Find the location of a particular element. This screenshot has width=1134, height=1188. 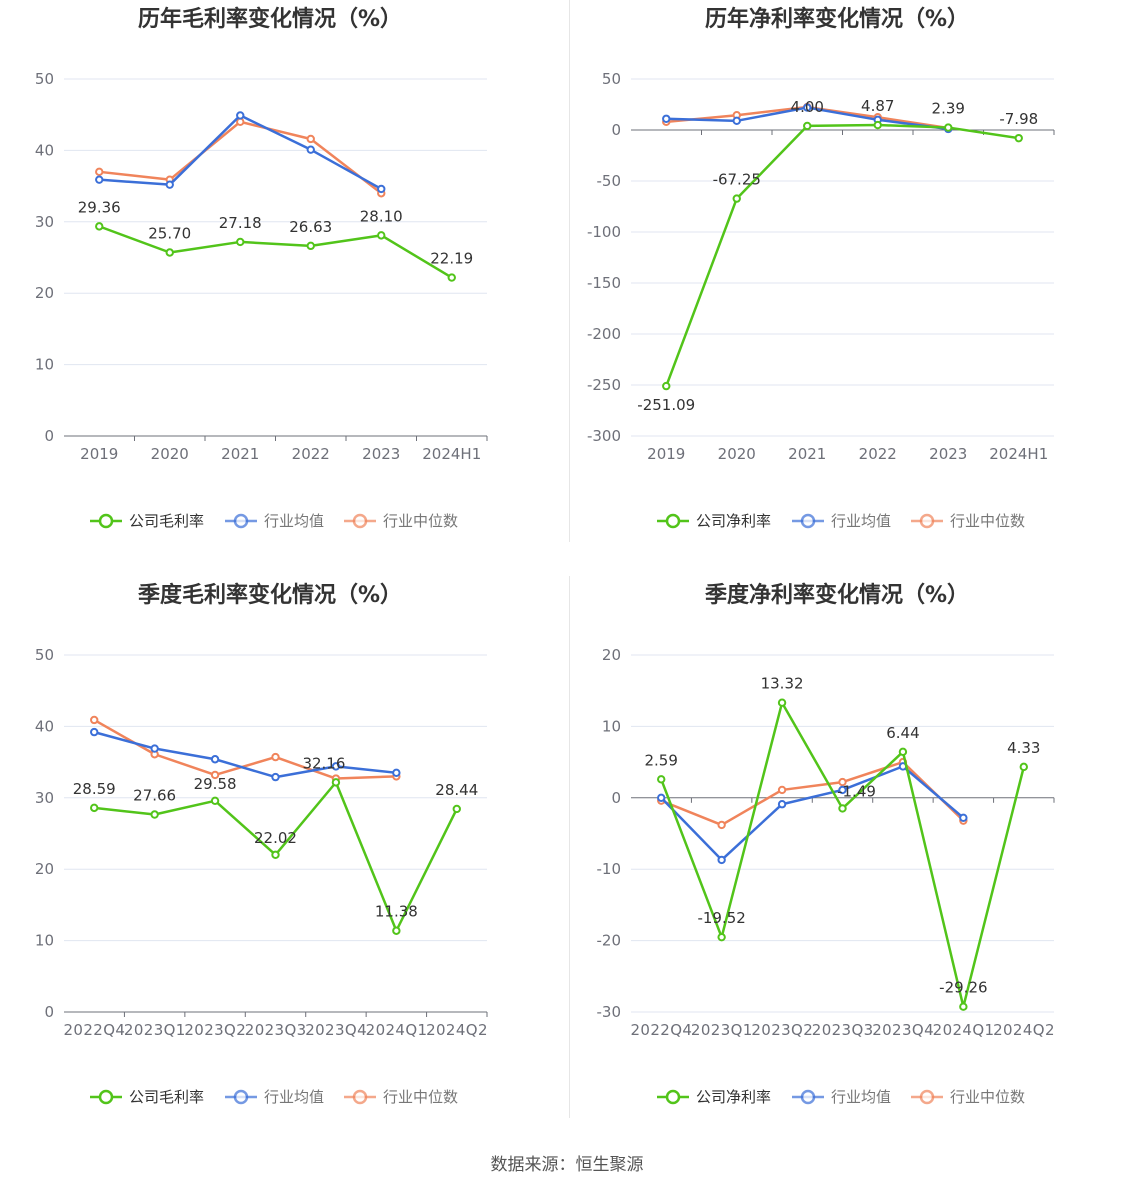

chart-title: 历年毛利率变化情况（%） is located at coordinates (270, 19).